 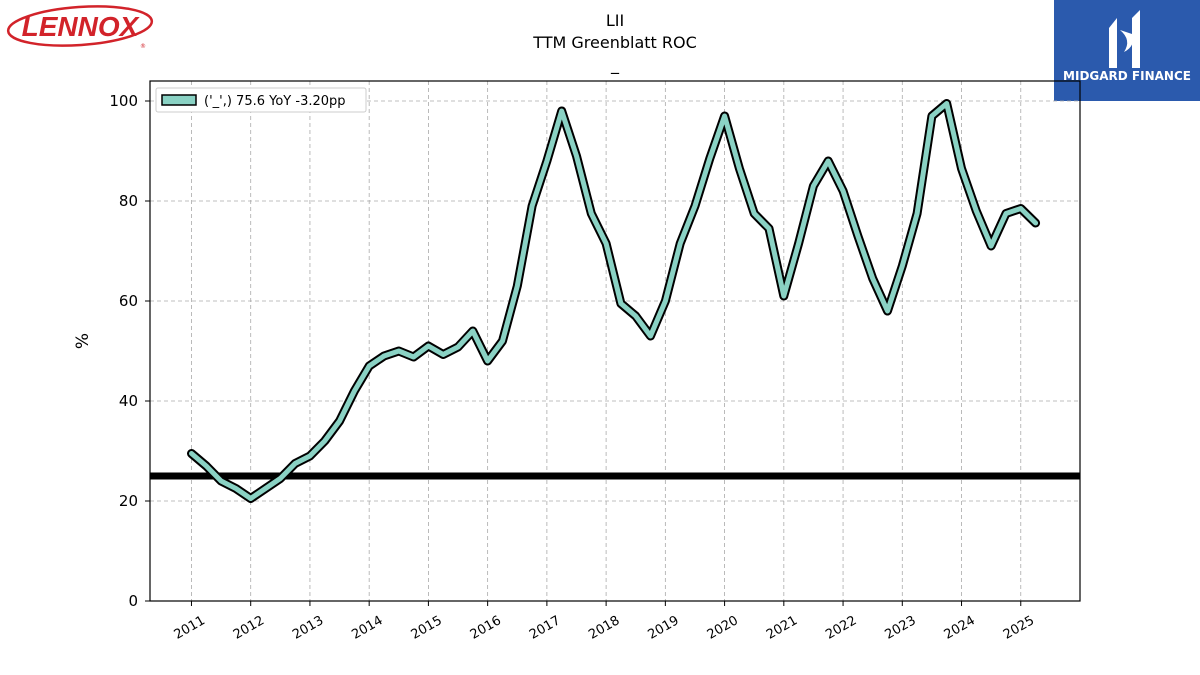 What do you see at coordinates (545, 628) in the screenshot?
I see `x-tick-label: 2017` at bounding box center [545, 628].